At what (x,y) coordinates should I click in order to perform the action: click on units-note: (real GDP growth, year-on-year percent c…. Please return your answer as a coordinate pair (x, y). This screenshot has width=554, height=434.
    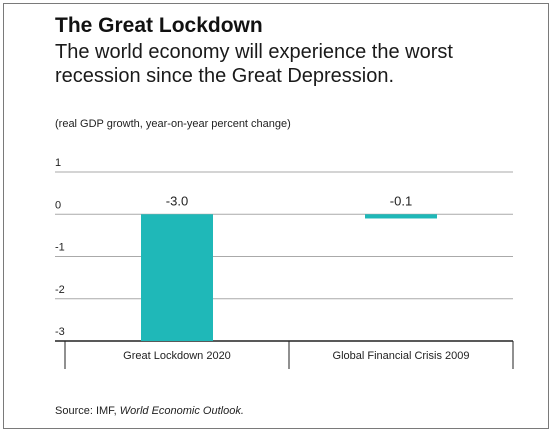
    Looking at the image, I should click on (173, 124).